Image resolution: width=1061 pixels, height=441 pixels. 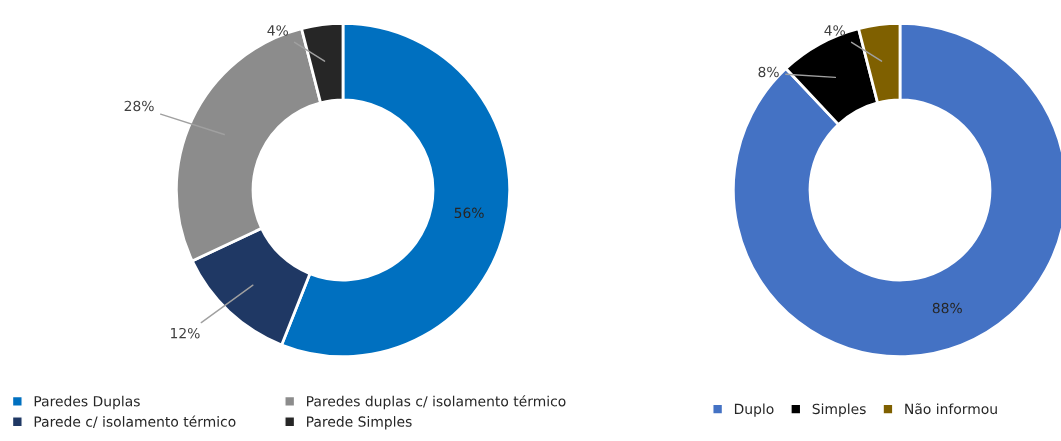 What do you see at coordinates (185, 333) in the screenshot?
I see `data-label: 12%` at bounding box center [185, 333].